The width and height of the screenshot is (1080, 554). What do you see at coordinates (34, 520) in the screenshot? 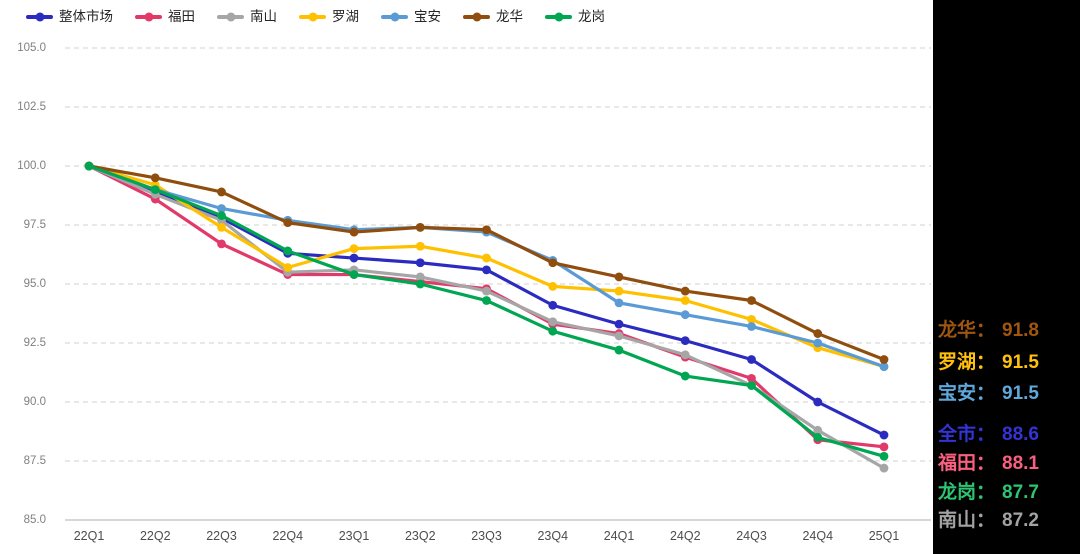
I see `y-axis-tick-label: 85.0` at bounding box center [34, 520].